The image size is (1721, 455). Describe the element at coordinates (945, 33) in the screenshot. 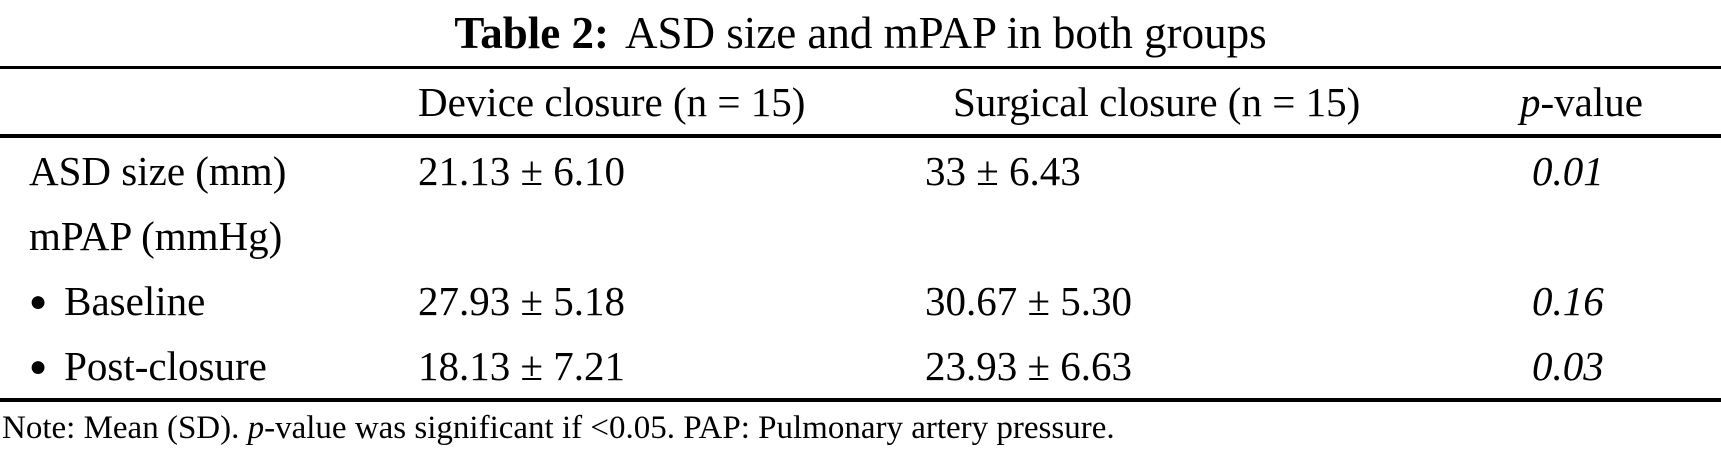

I see `table-caption-text: ASD size and mPAP in both groups` at that location.